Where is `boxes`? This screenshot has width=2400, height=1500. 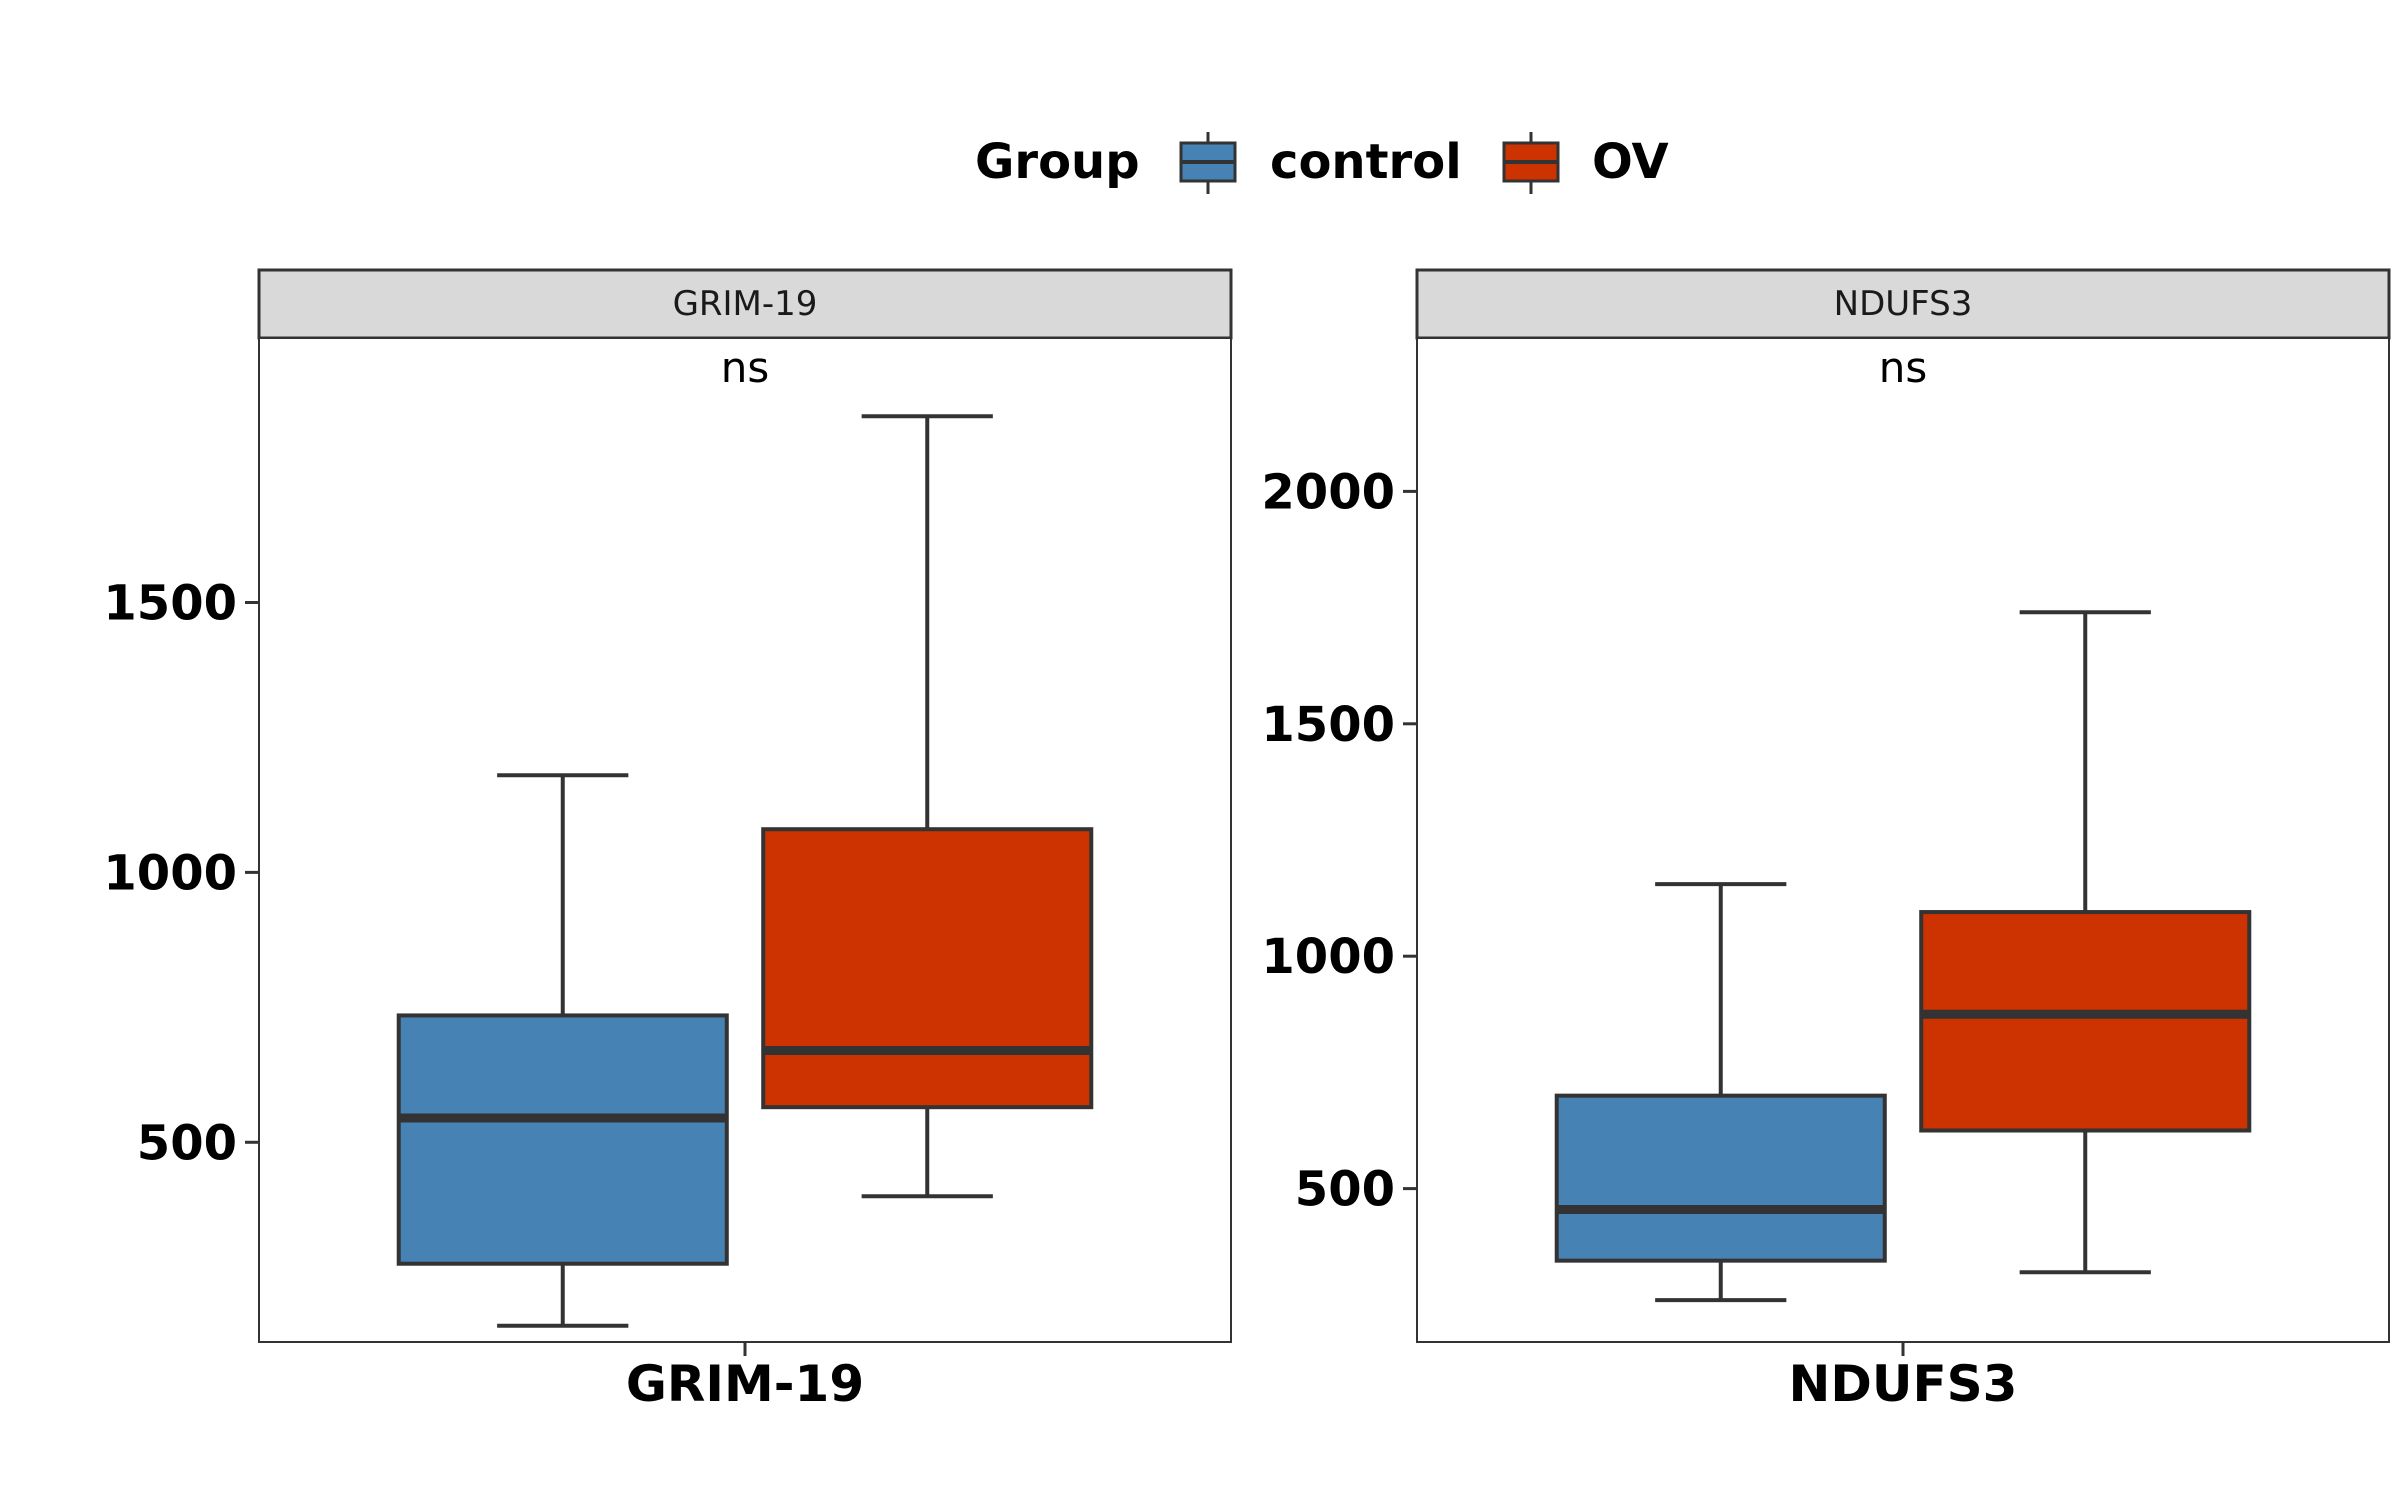
boxes is located at coordinates (1903, 956).